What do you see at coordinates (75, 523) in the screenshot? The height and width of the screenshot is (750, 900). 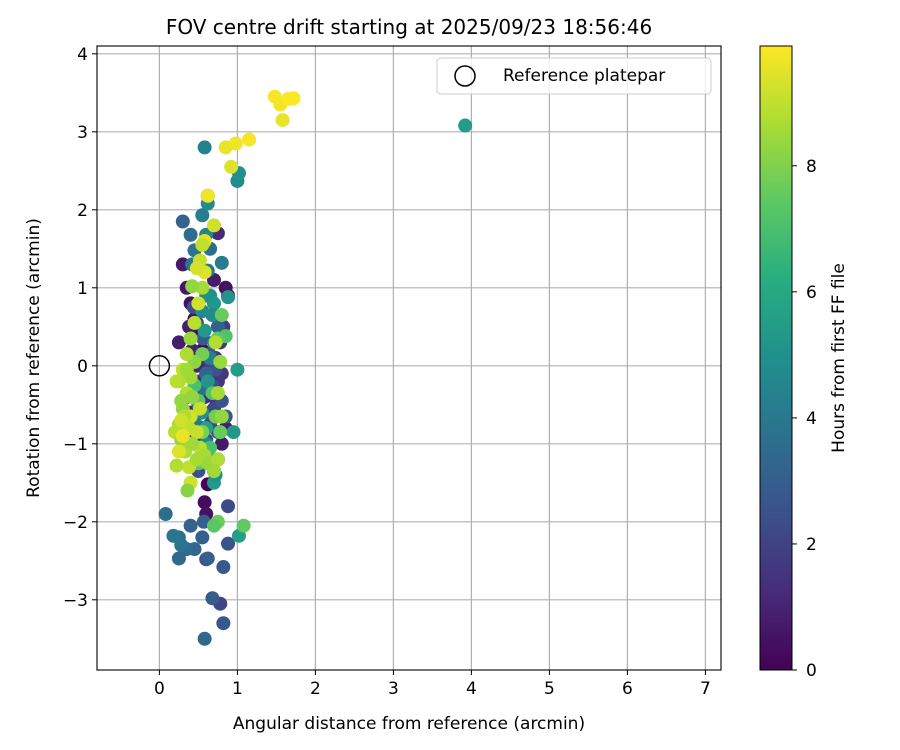 I see `y-tick-label: −2` at bounding box center [75, 523].